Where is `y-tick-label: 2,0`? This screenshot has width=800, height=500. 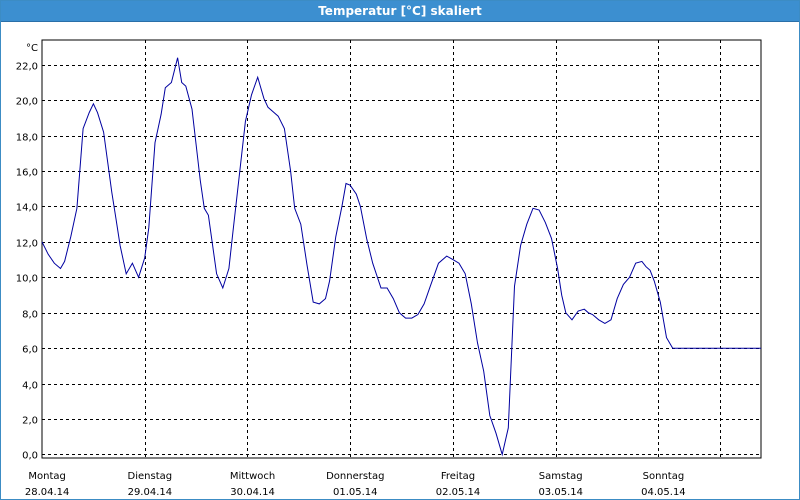 y-tick-label: 2,0 is located at coordinates (30, 421).